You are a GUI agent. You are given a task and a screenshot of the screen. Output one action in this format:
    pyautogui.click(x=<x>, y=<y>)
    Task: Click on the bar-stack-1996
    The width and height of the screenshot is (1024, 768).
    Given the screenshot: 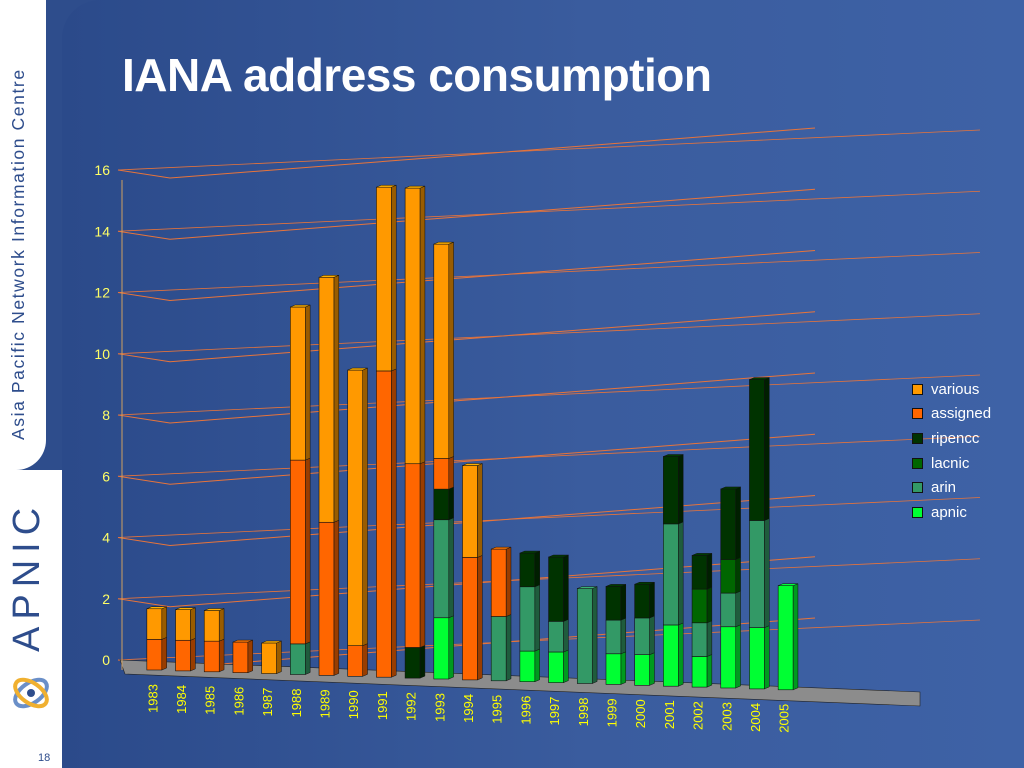 What is the action you would take?
    pyautogui.click(x=529, y=616)
    